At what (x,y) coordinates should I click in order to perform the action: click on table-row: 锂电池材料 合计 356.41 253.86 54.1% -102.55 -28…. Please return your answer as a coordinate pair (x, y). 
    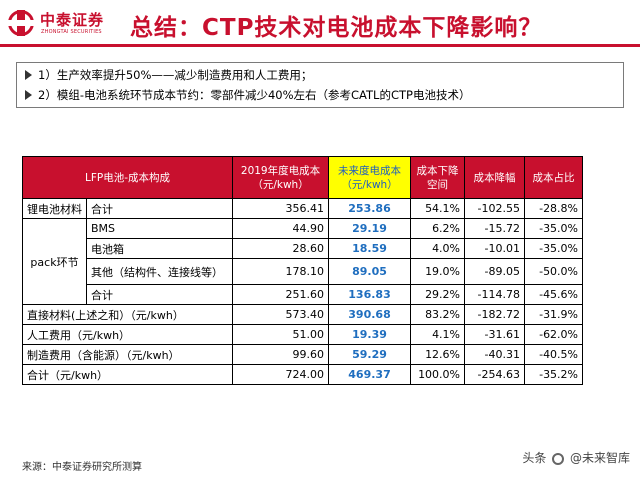
    Looking at the image, I should click on (303, 208).